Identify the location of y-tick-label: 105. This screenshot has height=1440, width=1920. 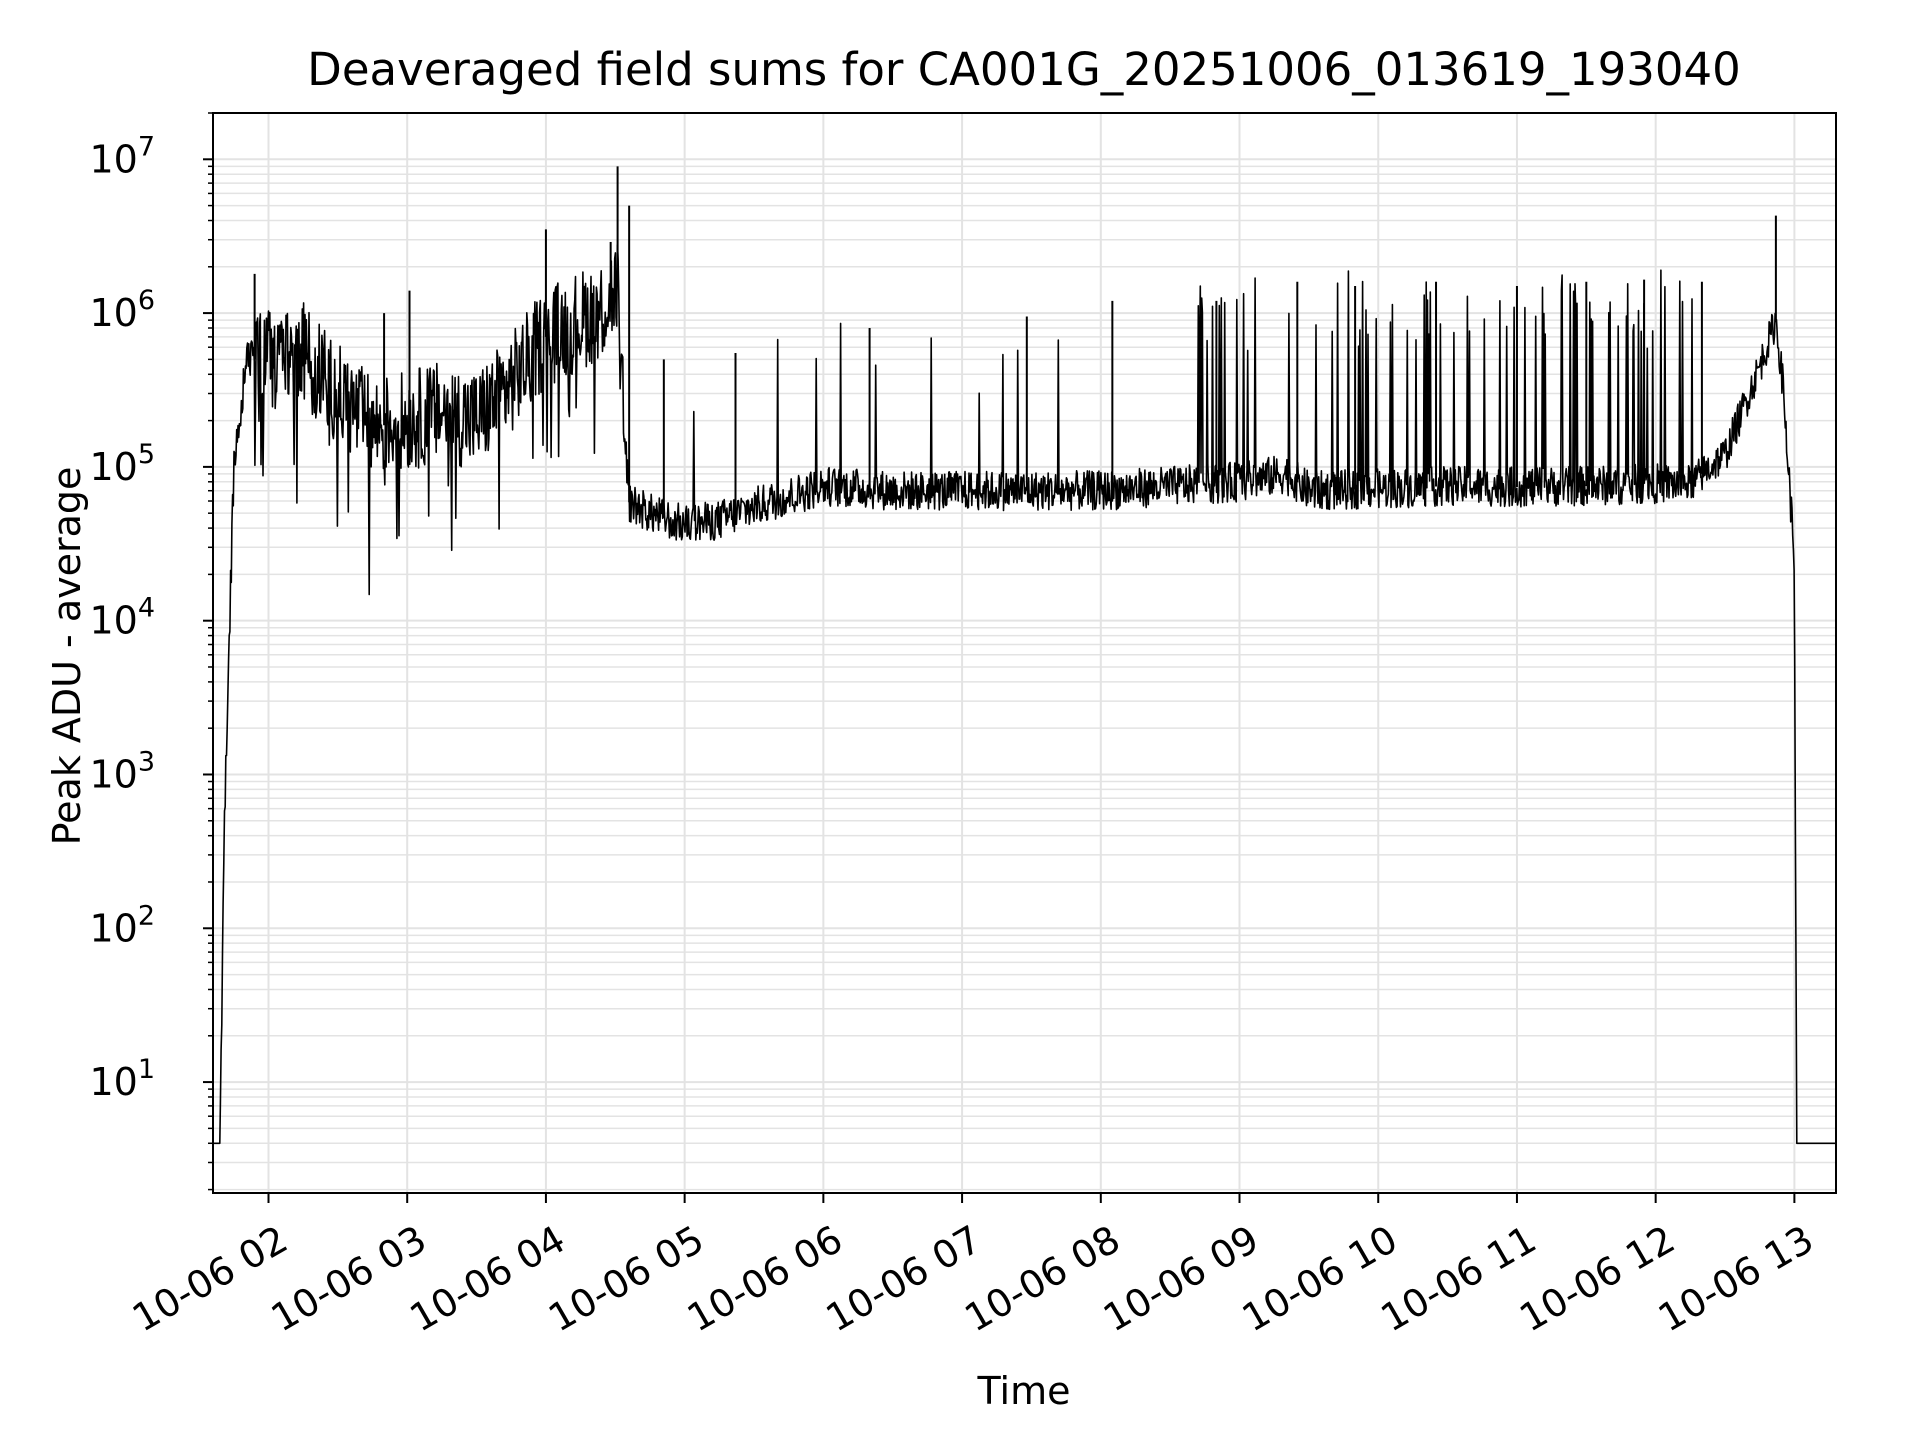
(122, 464).